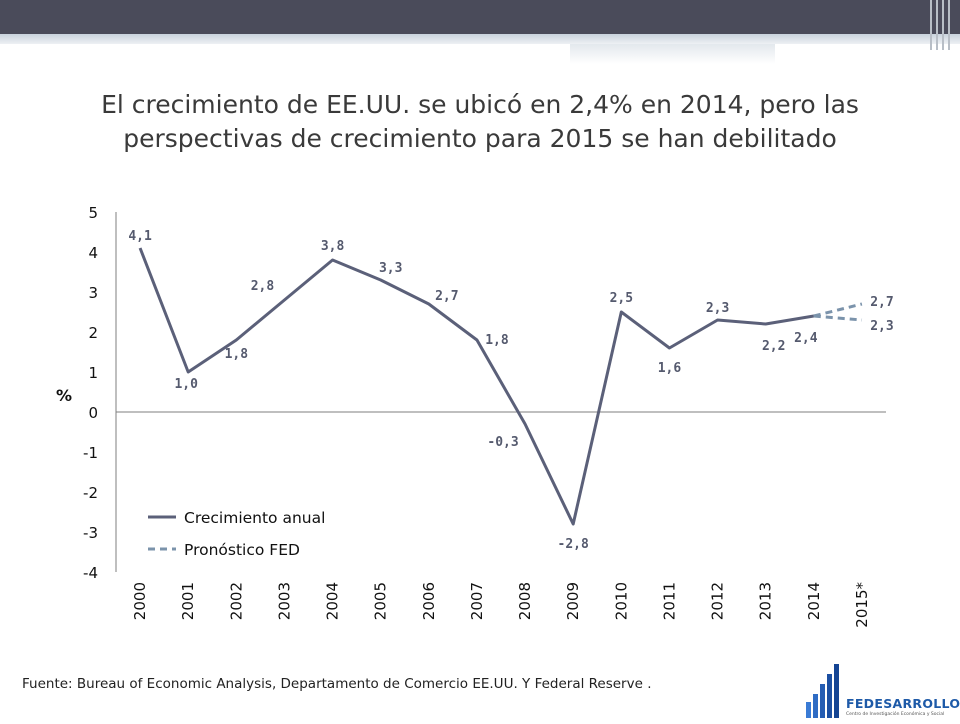  I want to click on logo-bars-icon, so click(822, 691).